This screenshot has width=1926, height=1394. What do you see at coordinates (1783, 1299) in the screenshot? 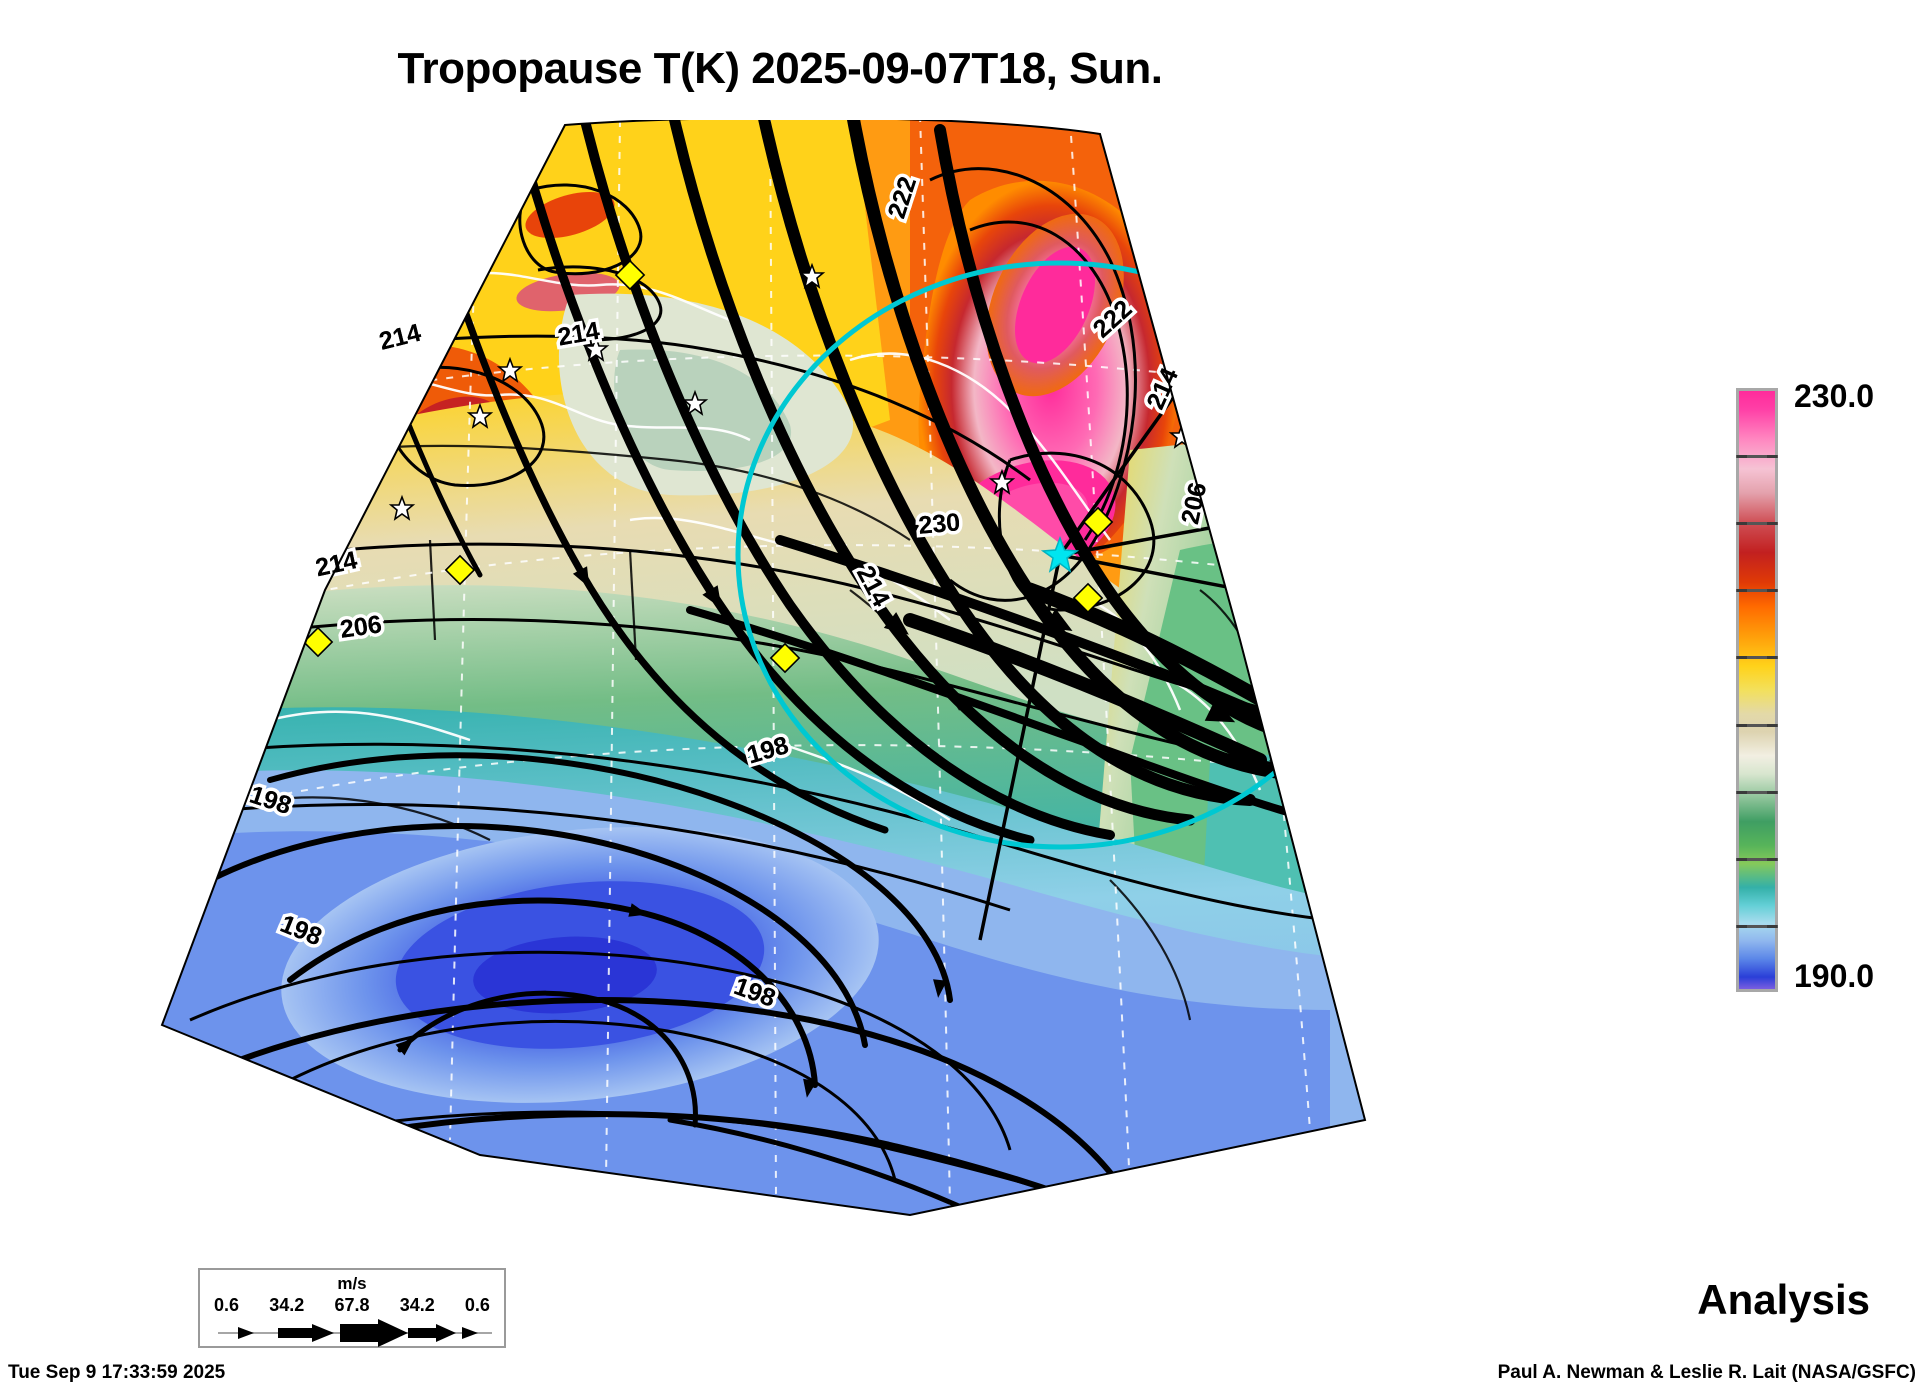
I see `analysis-label: Analysis` at bounding box center [1783, 1299].